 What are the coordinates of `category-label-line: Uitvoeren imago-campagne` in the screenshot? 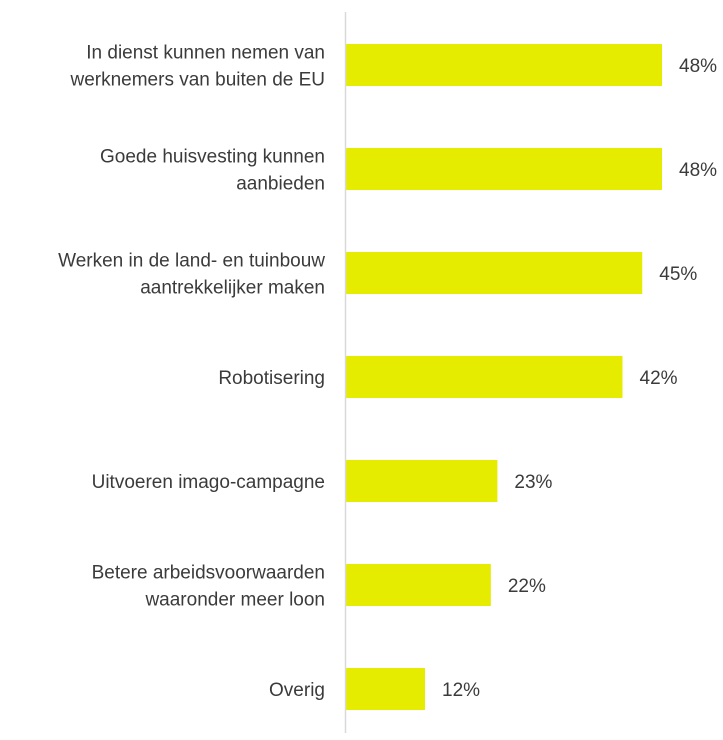 It's located at (208, 482).